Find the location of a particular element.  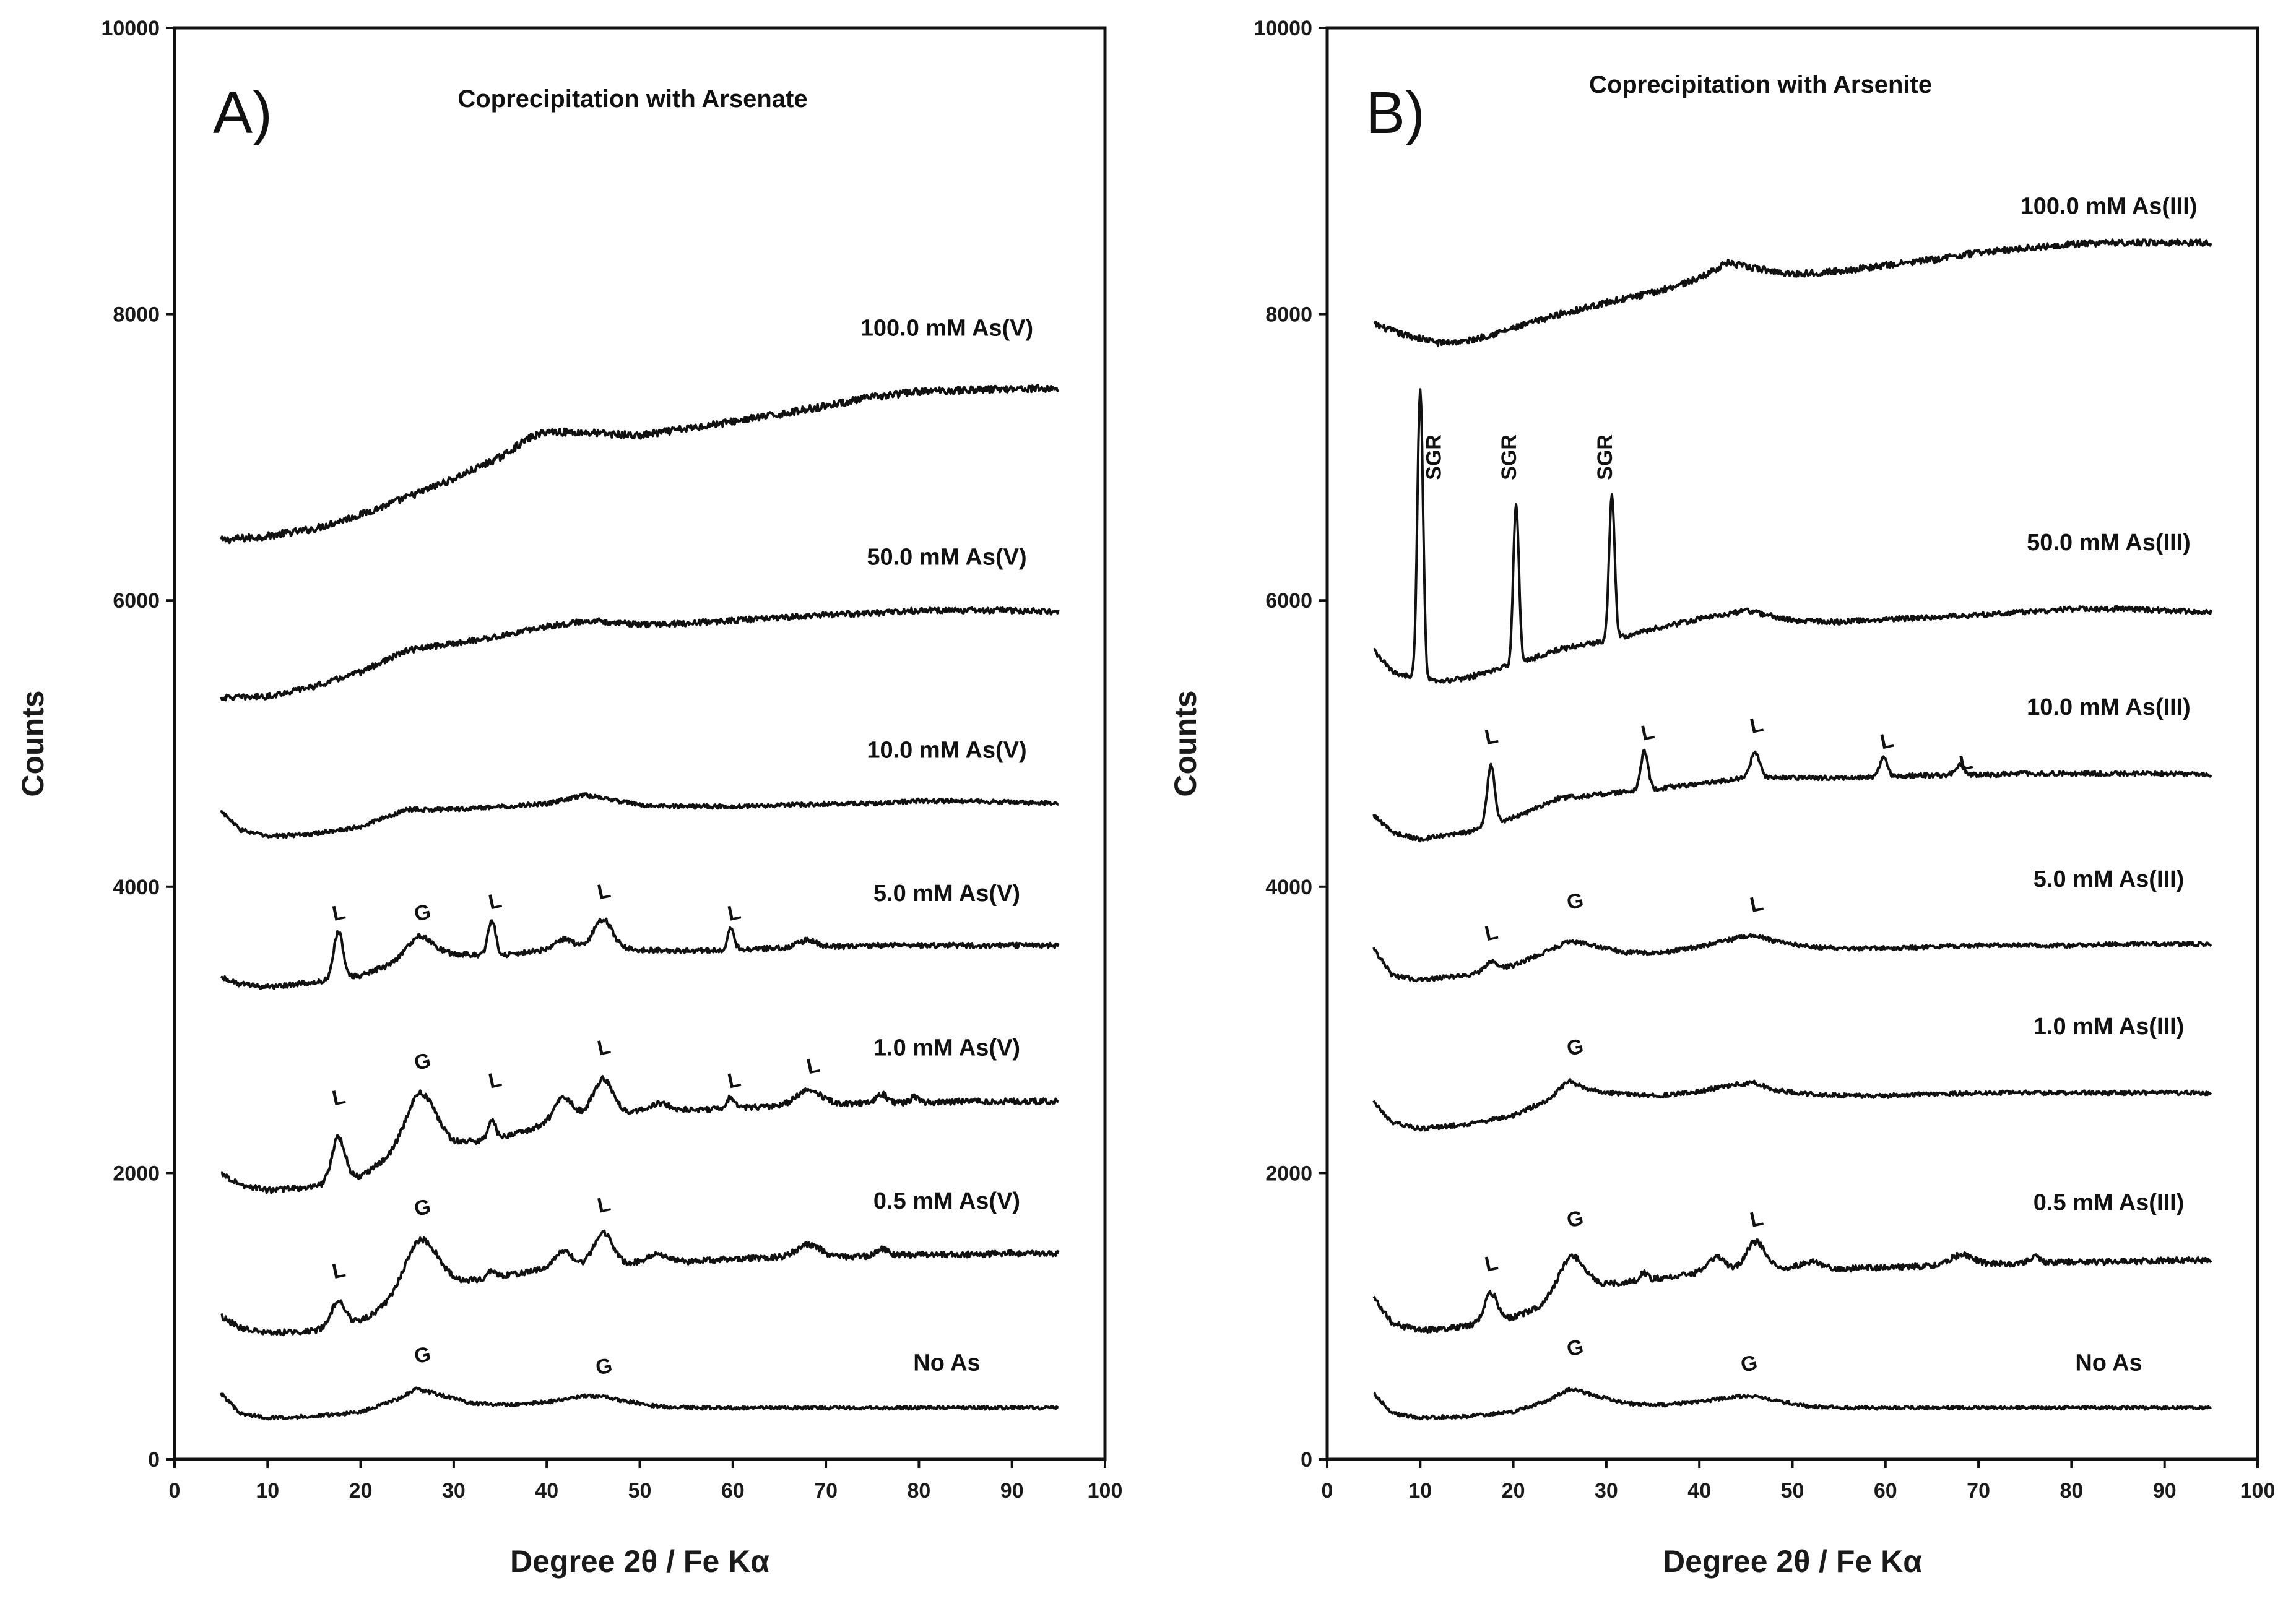

x-tick-label: 40 is located at coordinates (547, 1491).